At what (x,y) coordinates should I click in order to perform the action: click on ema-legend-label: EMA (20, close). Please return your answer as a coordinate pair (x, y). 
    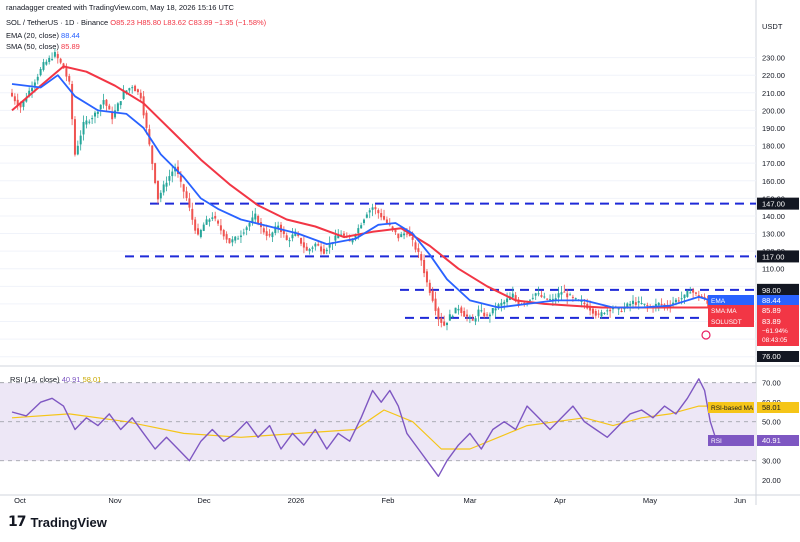
    Looking at the image, I should click on (32, 35).